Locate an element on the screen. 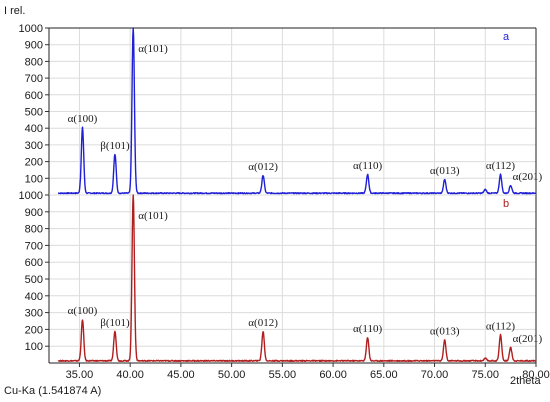  x-tick-label: 70.00 is located at coordinates (435, 375).